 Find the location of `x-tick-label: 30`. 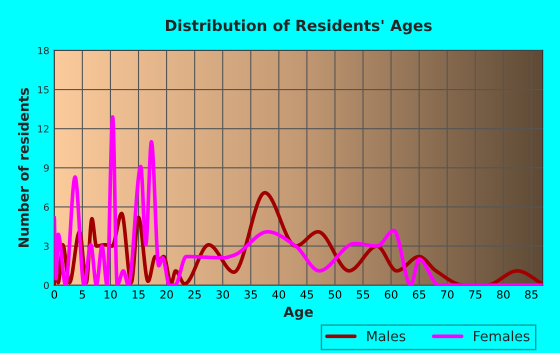

x-tick-label: 30 is located at coordinates (223, 294).